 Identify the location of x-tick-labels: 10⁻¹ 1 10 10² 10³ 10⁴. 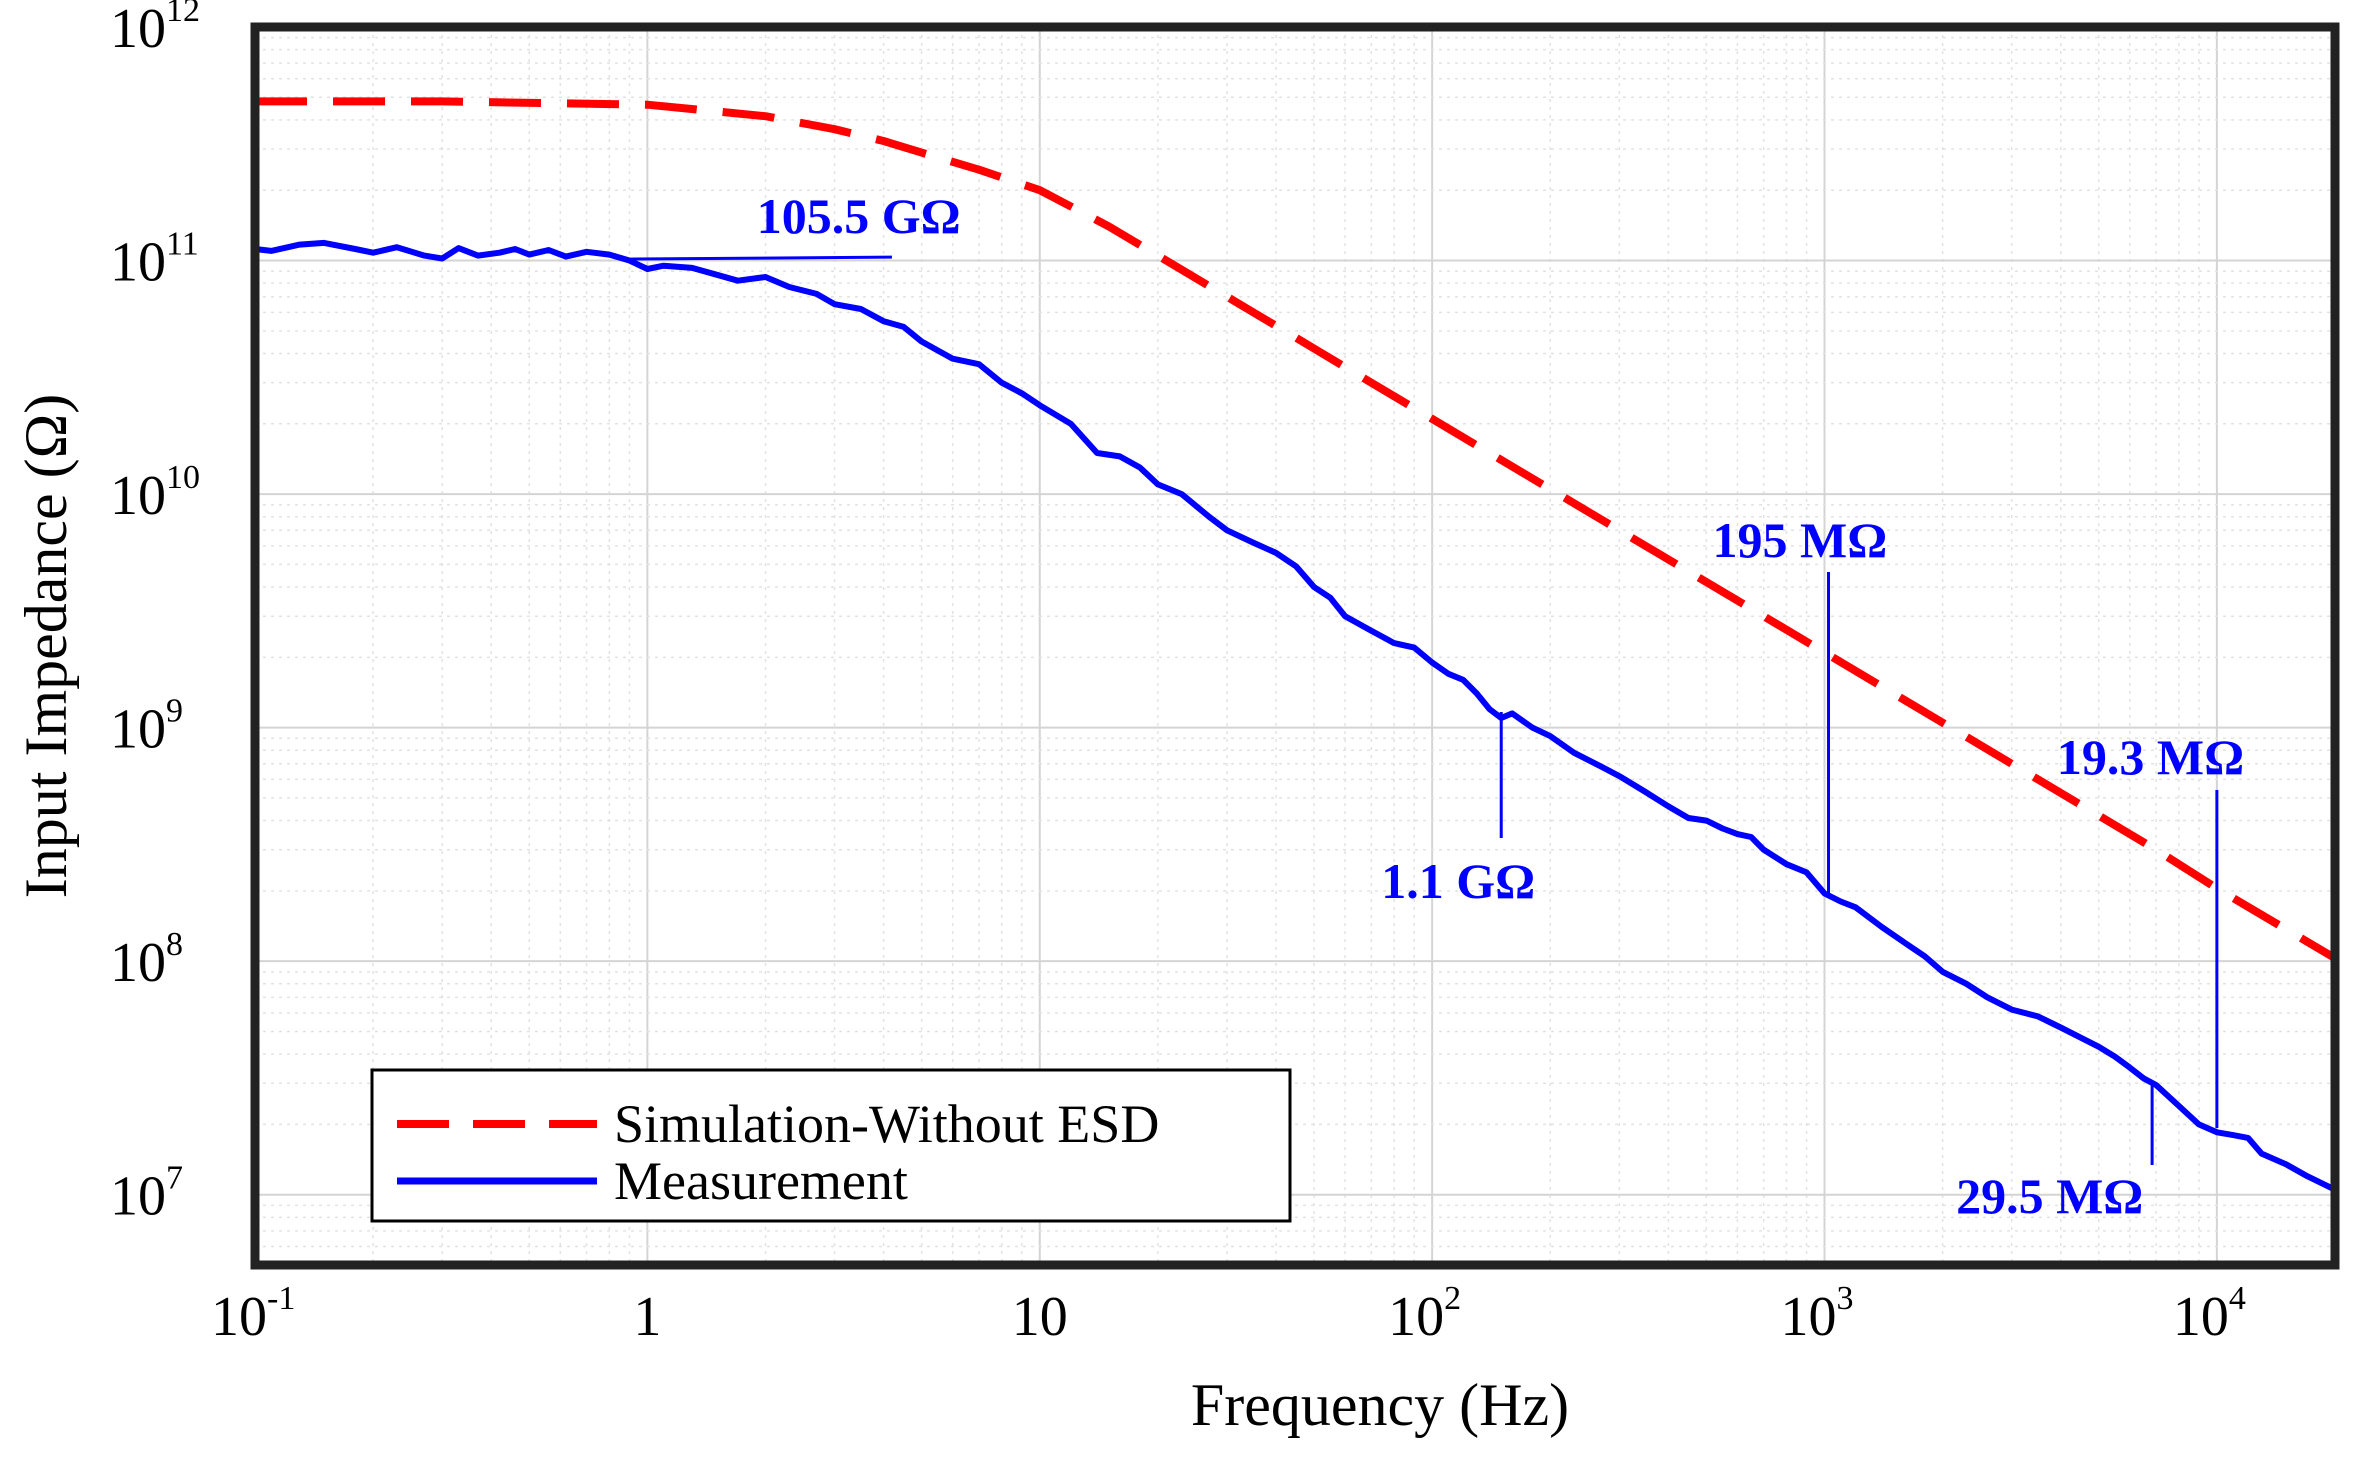
(1228, 1314).